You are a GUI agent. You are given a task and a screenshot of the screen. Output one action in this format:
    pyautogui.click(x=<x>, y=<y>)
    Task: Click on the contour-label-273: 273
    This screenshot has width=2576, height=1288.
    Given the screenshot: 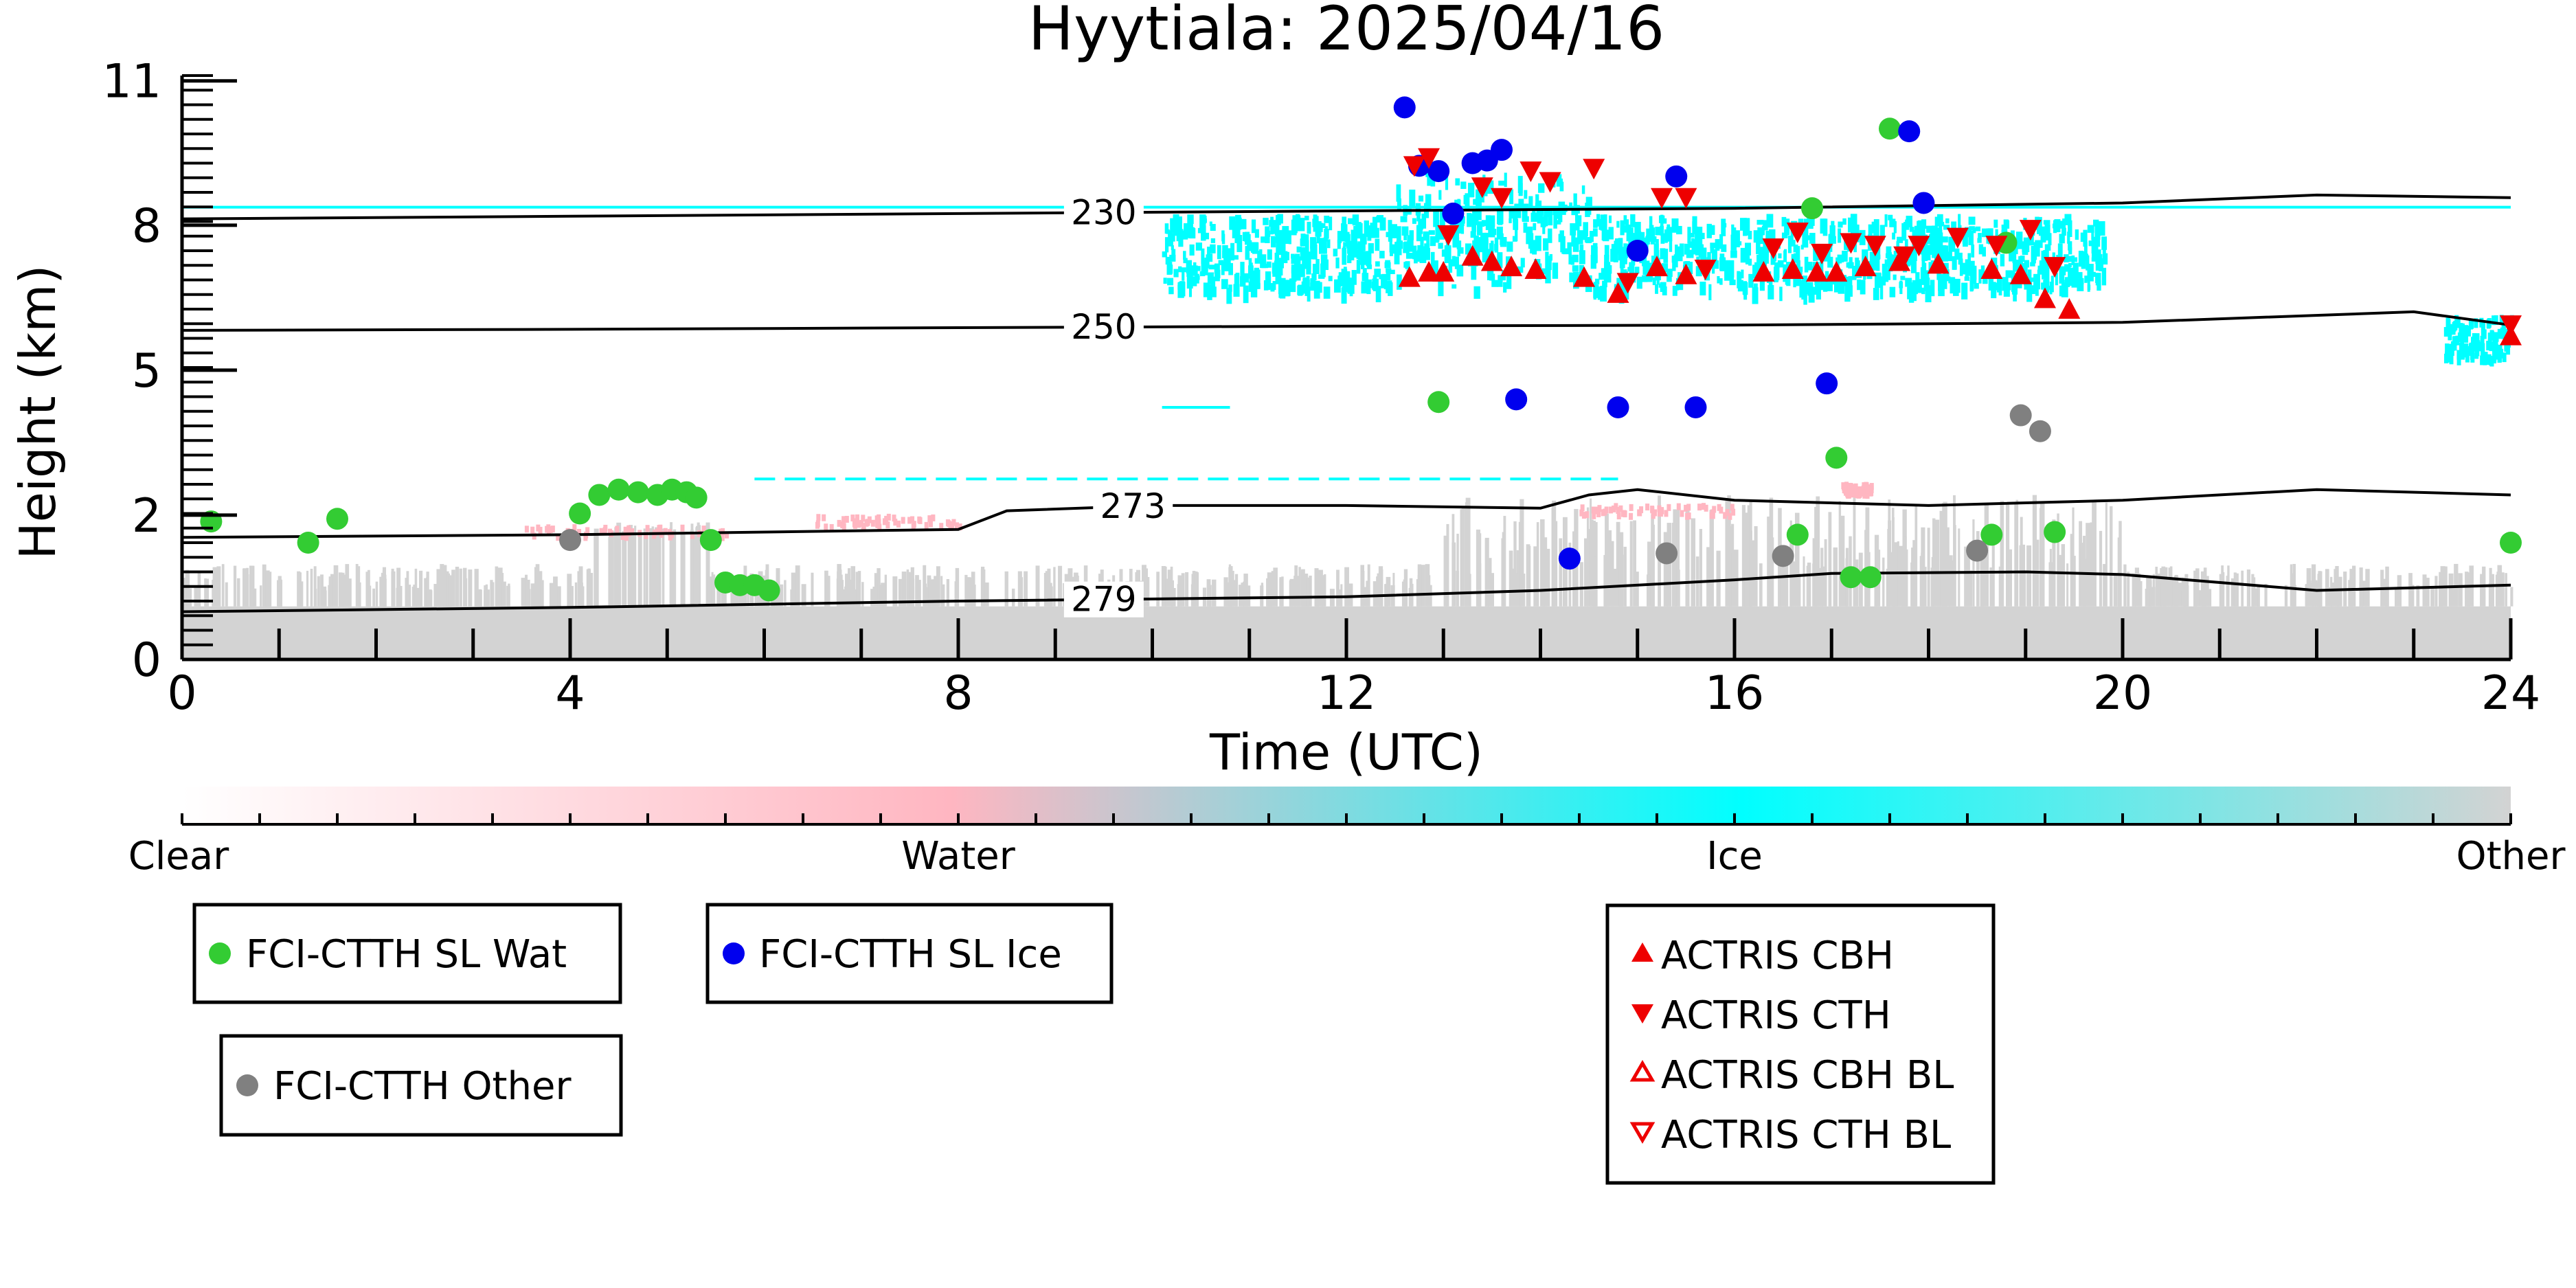 What is the action you would take?
    pyautogui.click(x=1133, y=506)
    